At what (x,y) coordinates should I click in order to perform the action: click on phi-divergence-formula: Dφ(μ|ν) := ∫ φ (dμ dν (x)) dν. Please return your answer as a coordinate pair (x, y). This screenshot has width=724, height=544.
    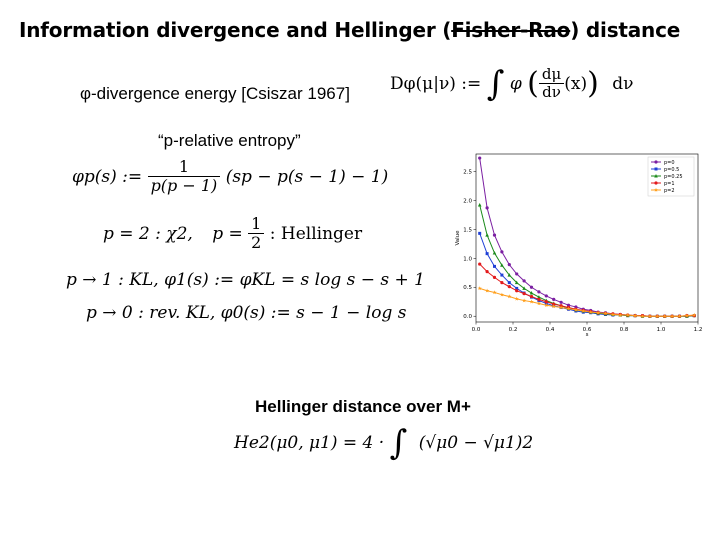
    Looking at the image, I should click on (512, 83).